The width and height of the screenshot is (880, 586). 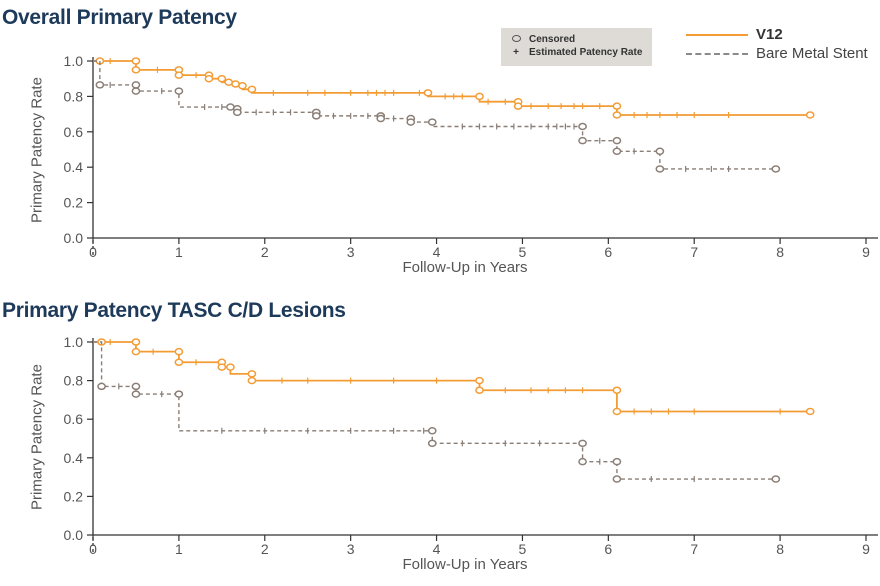 What do you see at coordinates (523, 549) in the screenshot?
I see `x-tick-label: 5` at bounding box center [523, 549].